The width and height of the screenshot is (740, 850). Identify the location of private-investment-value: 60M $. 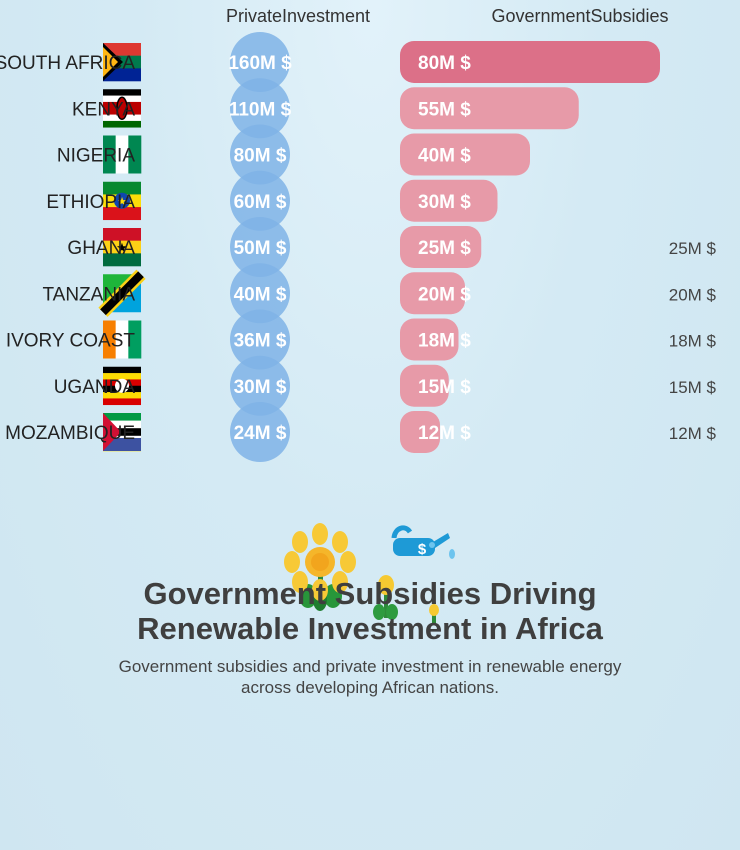
(260, 202).